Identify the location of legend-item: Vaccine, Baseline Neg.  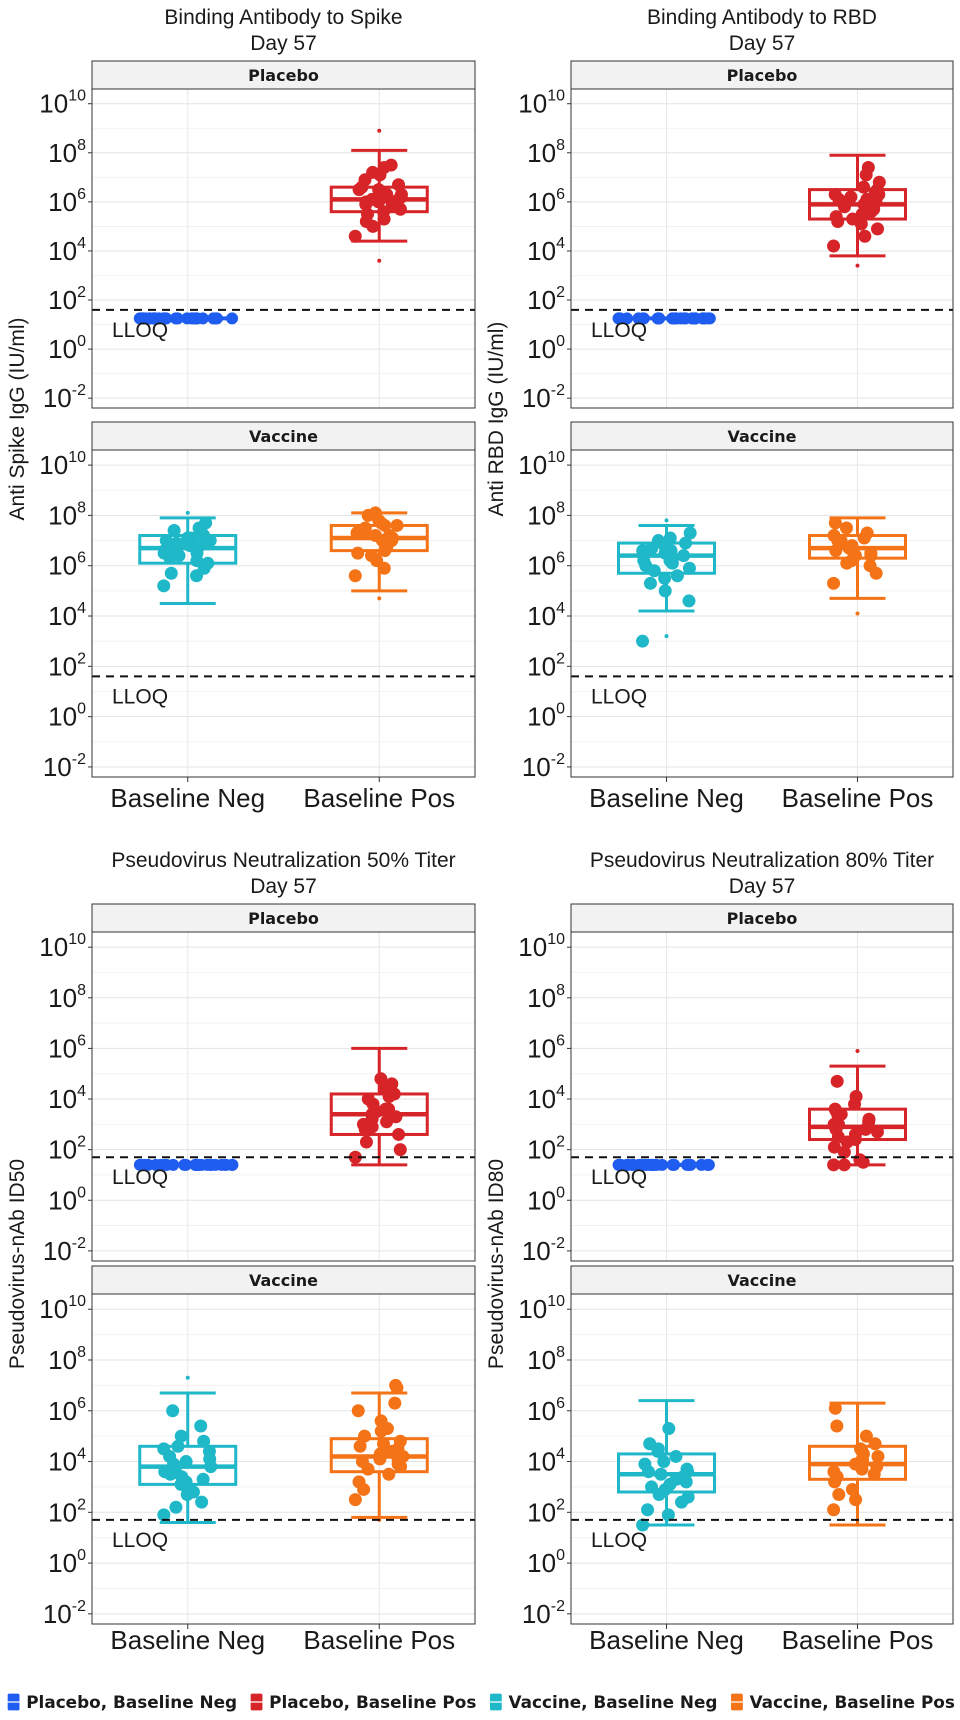
(602, 1702).